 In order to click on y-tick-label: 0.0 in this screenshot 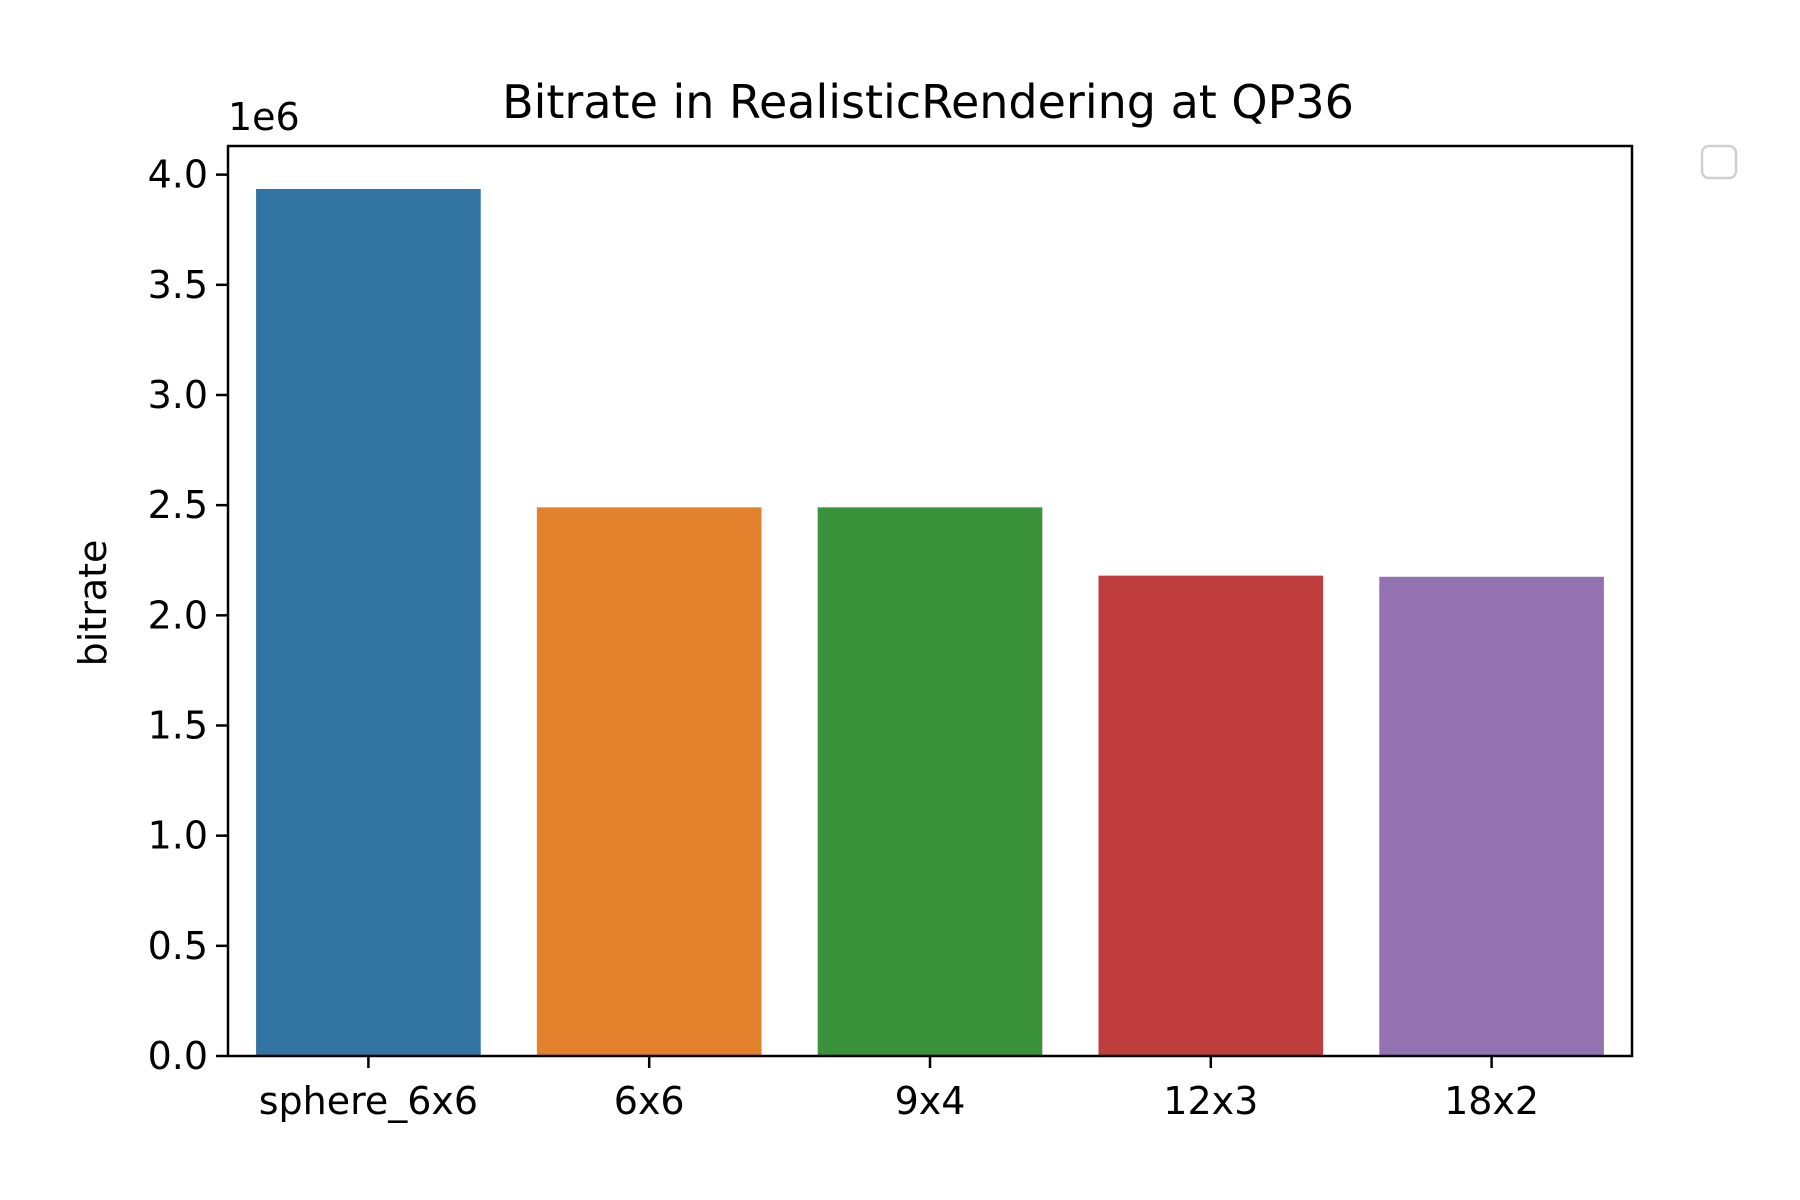, I will do `click(178, 1056)`.